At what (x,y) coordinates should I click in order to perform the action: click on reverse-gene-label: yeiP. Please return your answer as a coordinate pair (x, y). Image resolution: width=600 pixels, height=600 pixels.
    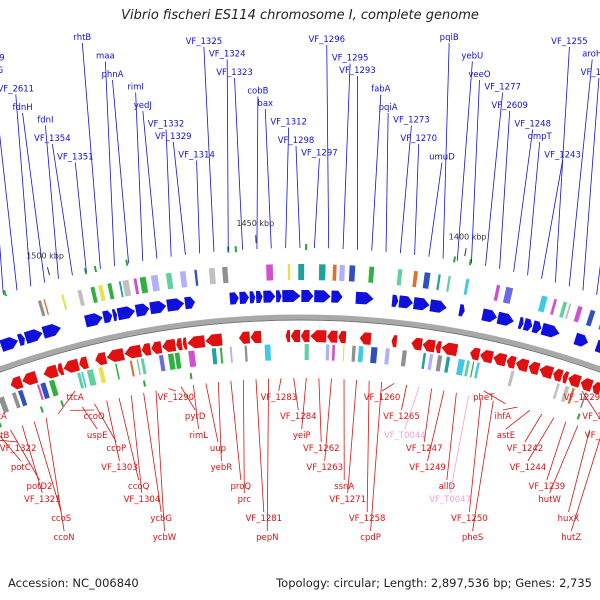
    Looking at the image, I should click on (302, 436).